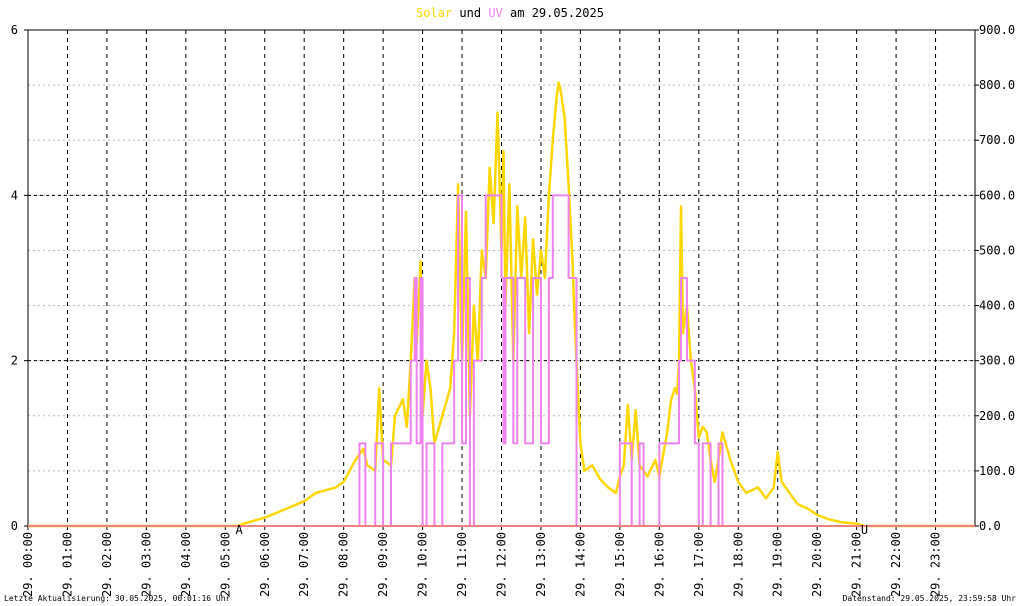  I want to click on x-tick-label: 29. 16:00, so click(659, 564).